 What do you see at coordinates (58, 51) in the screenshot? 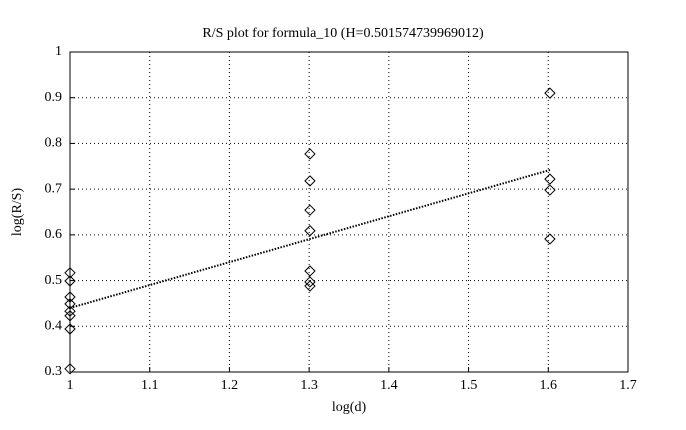
I see `y-tick-label: 1` at bounding box center [58, 51].